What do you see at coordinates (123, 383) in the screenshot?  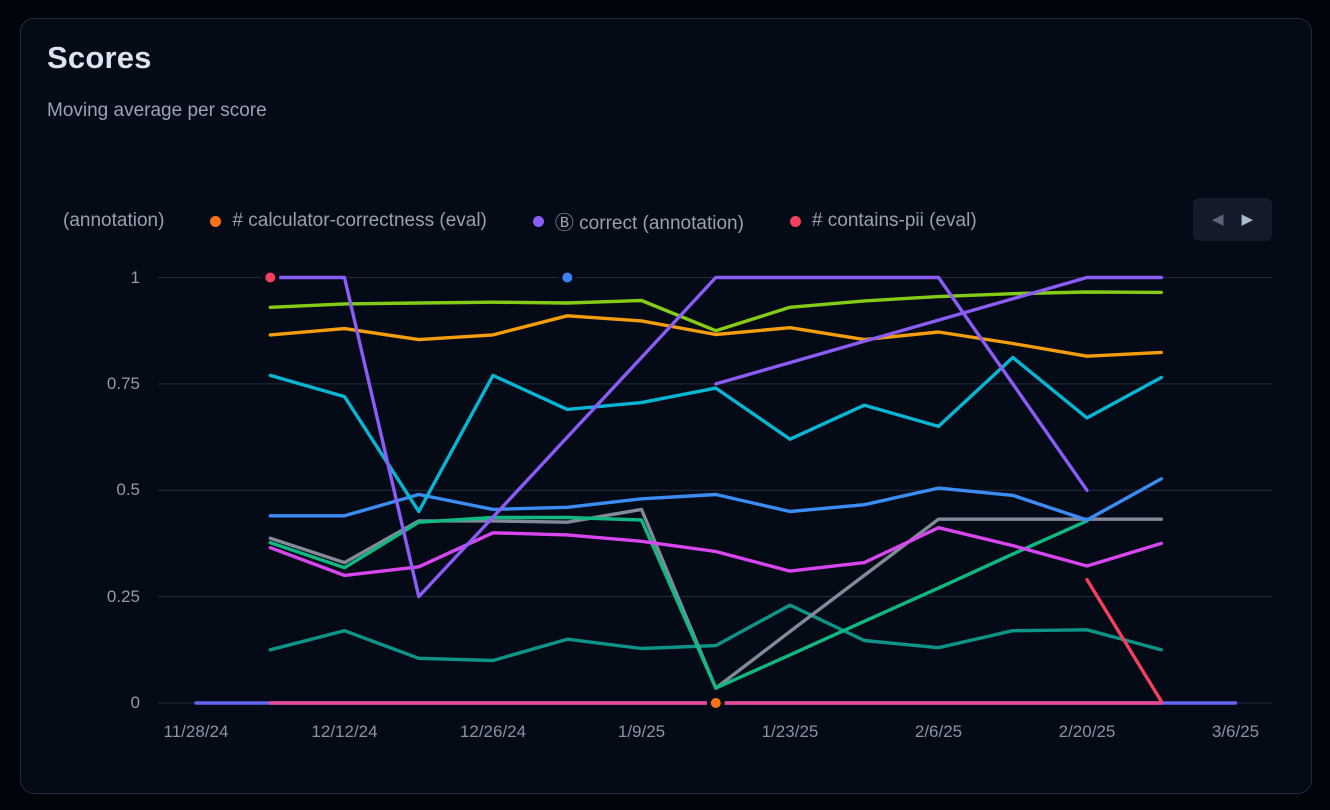 I see `y-axis-tick-label: 0.75` at bounding box center [123, 383].